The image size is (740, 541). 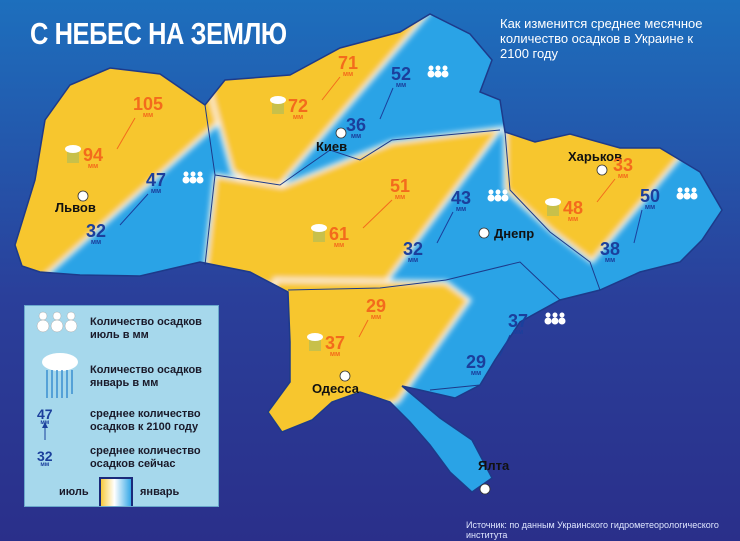 What do you see at coordinates (376, 308) in the screenshot?
I see `precip-value-future: 29 мм` at bounding box center [376, 308].